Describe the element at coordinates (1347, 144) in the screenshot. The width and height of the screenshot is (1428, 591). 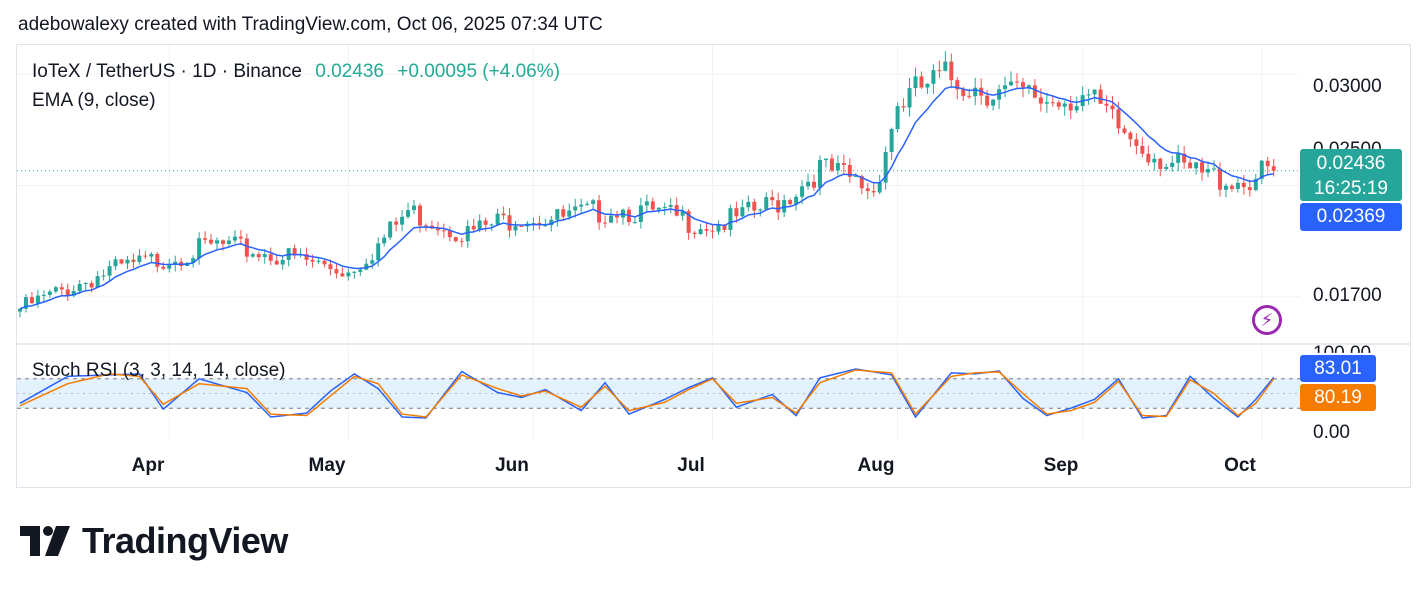
I see `y-tick-025: 0.02500` at that location.